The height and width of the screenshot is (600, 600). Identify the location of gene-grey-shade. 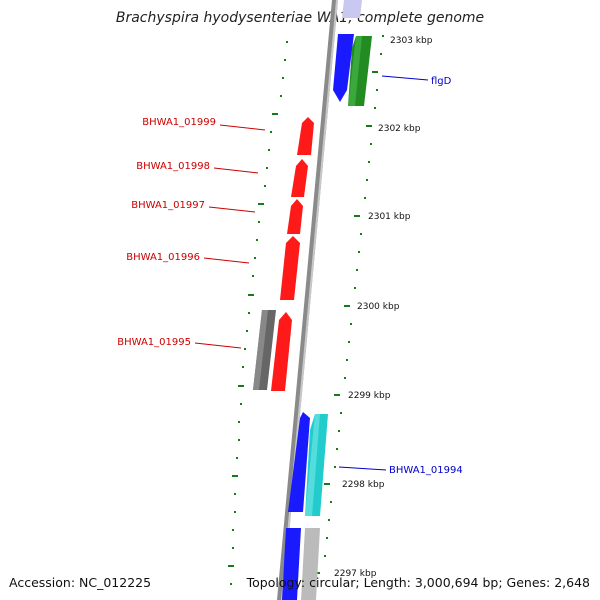
(260, 350).